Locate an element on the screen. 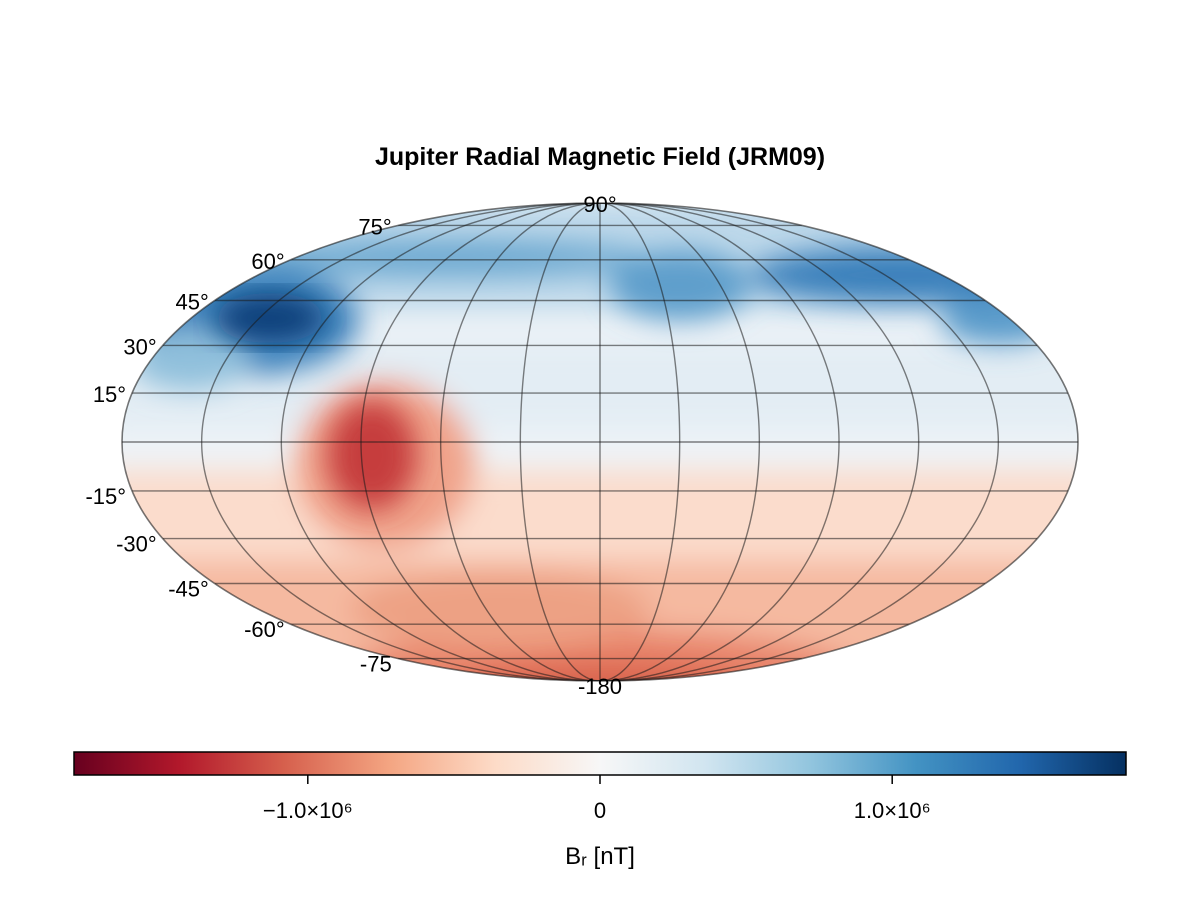  northern-positive-patch-center is located at coordinates (680, 285).